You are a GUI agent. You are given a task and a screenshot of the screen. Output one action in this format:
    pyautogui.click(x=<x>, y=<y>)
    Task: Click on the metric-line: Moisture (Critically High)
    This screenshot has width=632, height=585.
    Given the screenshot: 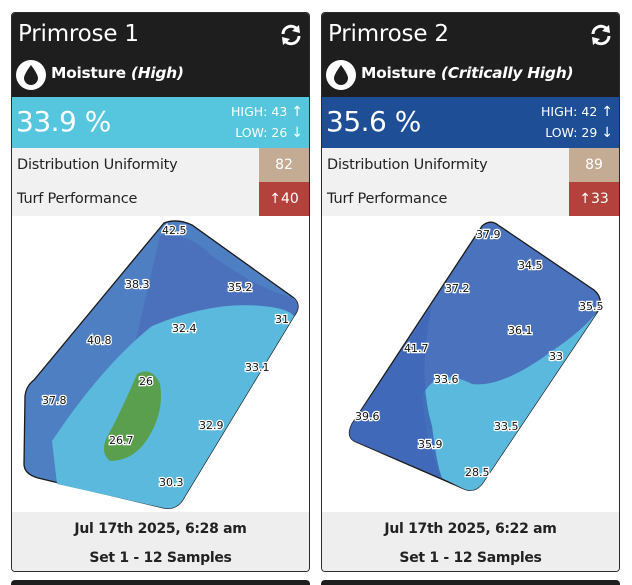 What is the action you would take?
    pyautogui.click(x=467, y=73)
    